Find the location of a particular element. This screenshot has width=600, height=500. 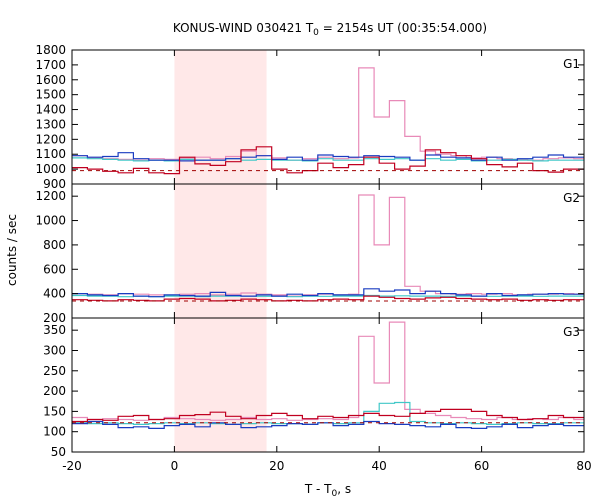

y-axis-label: counts / sec is located at coordinates (12, 250).